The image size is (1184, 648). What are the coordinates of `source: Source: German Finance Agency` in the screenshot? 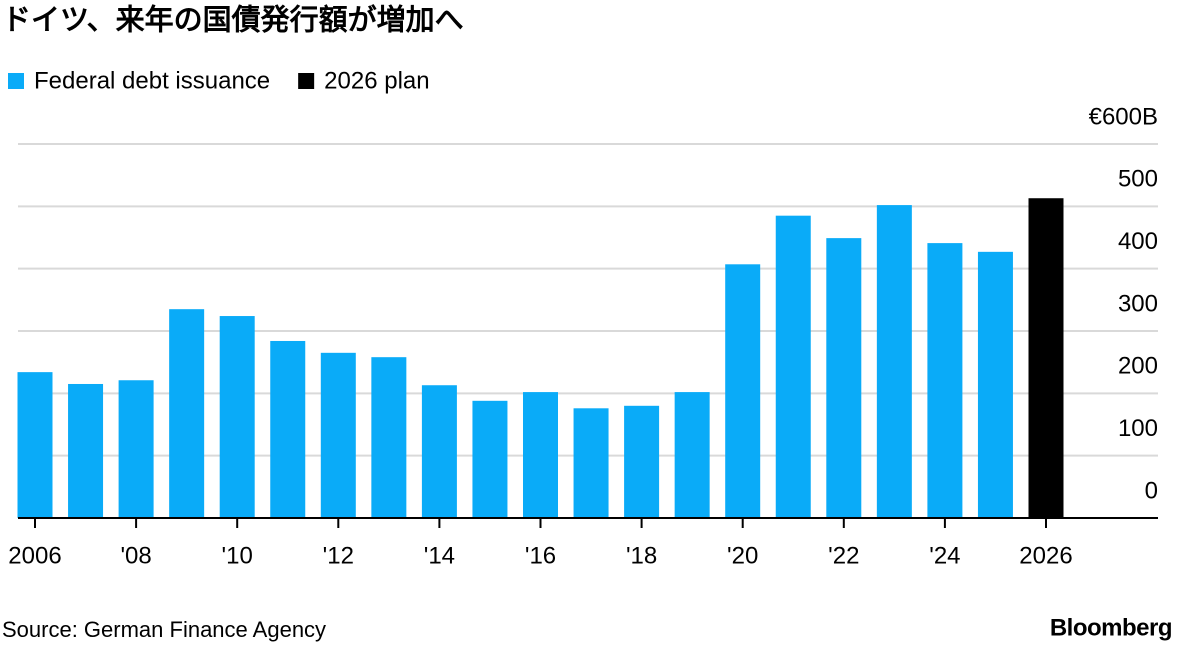 It's located at (164, 629).